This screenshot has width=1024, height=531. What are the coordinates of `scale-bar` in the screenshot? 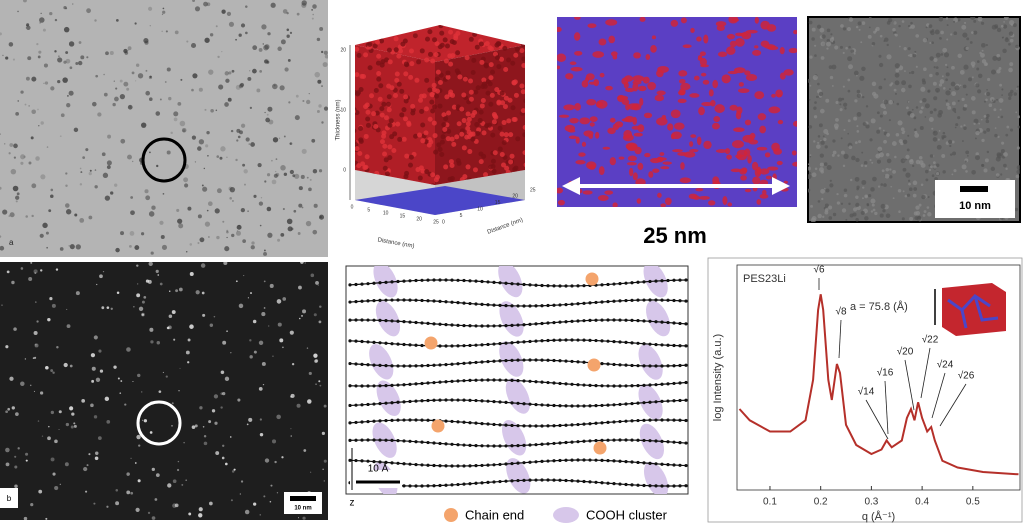 It's located at (974, 189).